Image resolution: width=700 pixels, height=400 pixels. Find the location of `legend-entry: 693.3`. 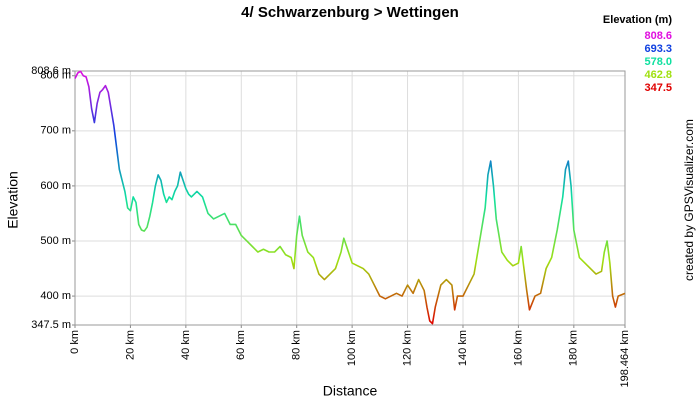

legend-entry: 693.3 is located at coordinates (658, 49).